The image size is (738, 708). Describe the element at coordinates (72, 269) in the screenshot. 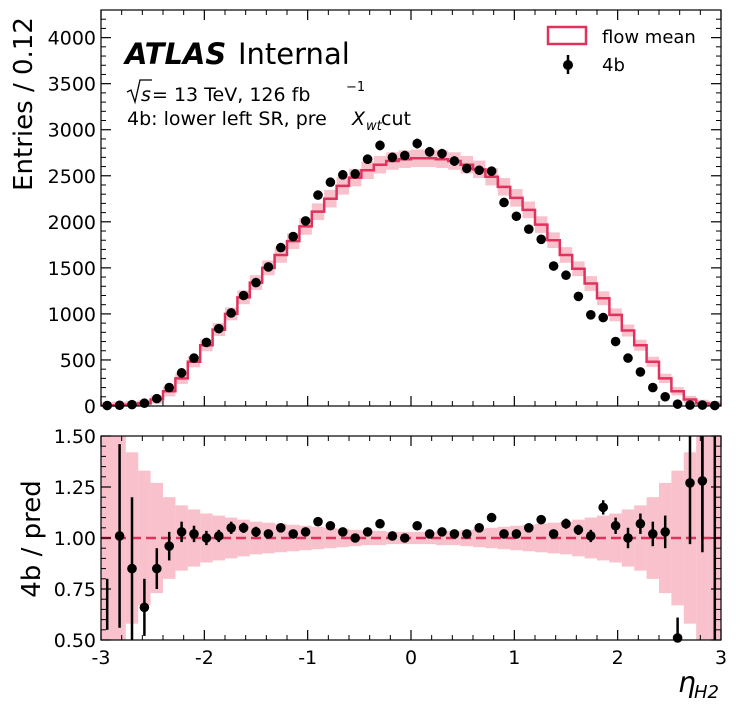

I see `y-tick-label: 1500` at that location.